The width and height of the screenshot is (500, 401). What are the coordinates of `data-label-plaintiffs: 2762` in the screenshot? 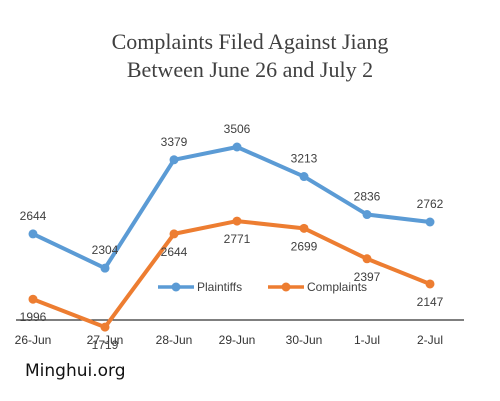 It's located at (430, 204).